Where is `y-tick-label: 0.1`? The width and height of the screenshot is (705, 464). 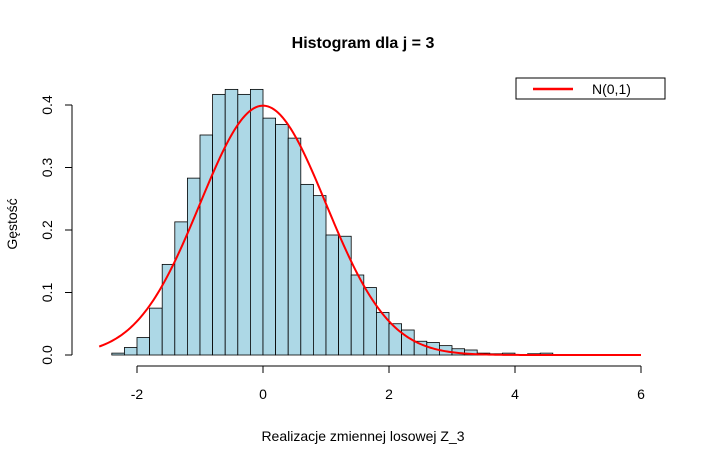 y-tick-label: 0.1 is located at coordinates (47, 293).